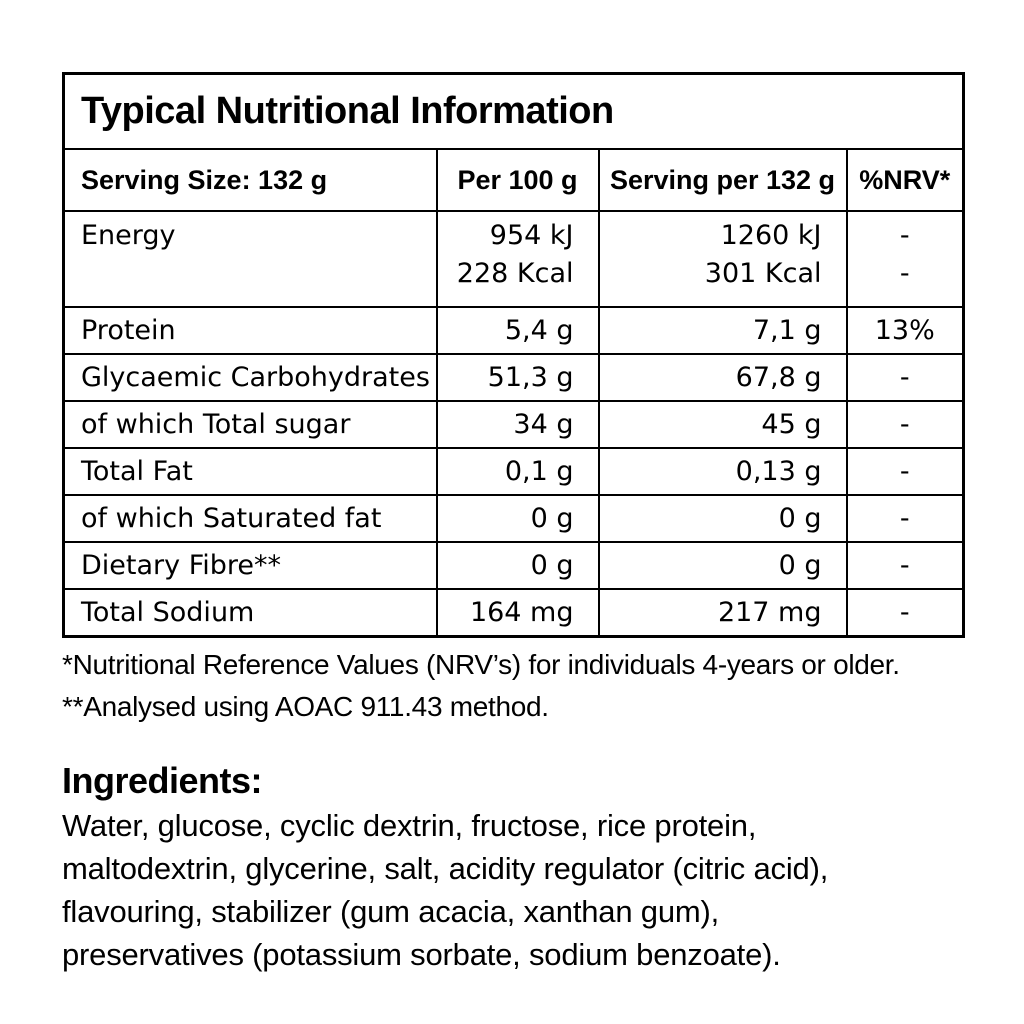 Image resolution: width=1024 pixels, height=1024 pixels. What do you see at coordinates (763, 273) in the screenshot?
I see `value-line: 301 Kcal` at bounding box center [763, 273].